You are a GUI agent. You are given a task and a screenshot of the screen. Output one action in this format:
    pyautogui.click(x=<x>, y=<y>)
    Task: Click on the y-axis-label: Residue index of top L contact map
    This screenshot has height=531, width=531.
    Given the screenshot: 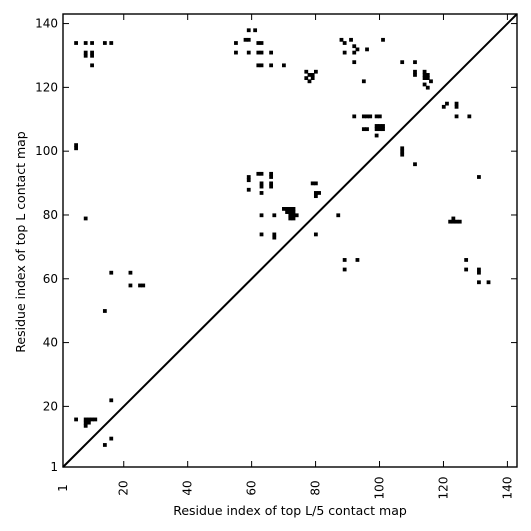 What is the action you would take?
    pyautogui.click(x=20, y=241)
    